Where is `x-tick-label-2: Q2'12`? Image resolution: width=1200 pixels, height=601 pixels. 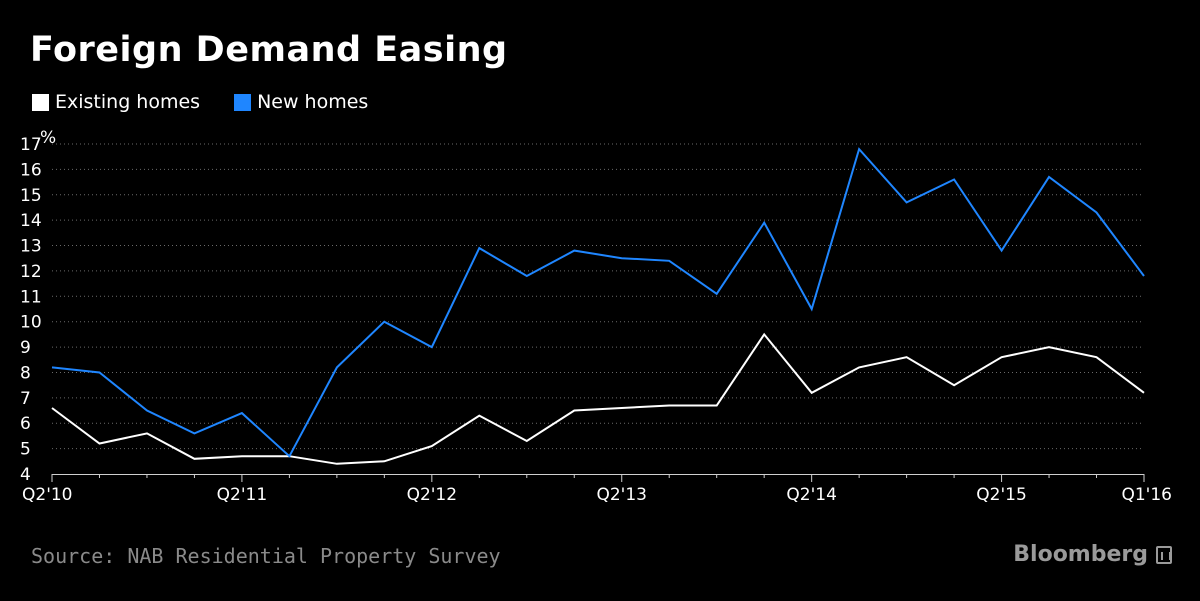
x-tick-label-2: Q2'12 is located at coordinates (432, 495).